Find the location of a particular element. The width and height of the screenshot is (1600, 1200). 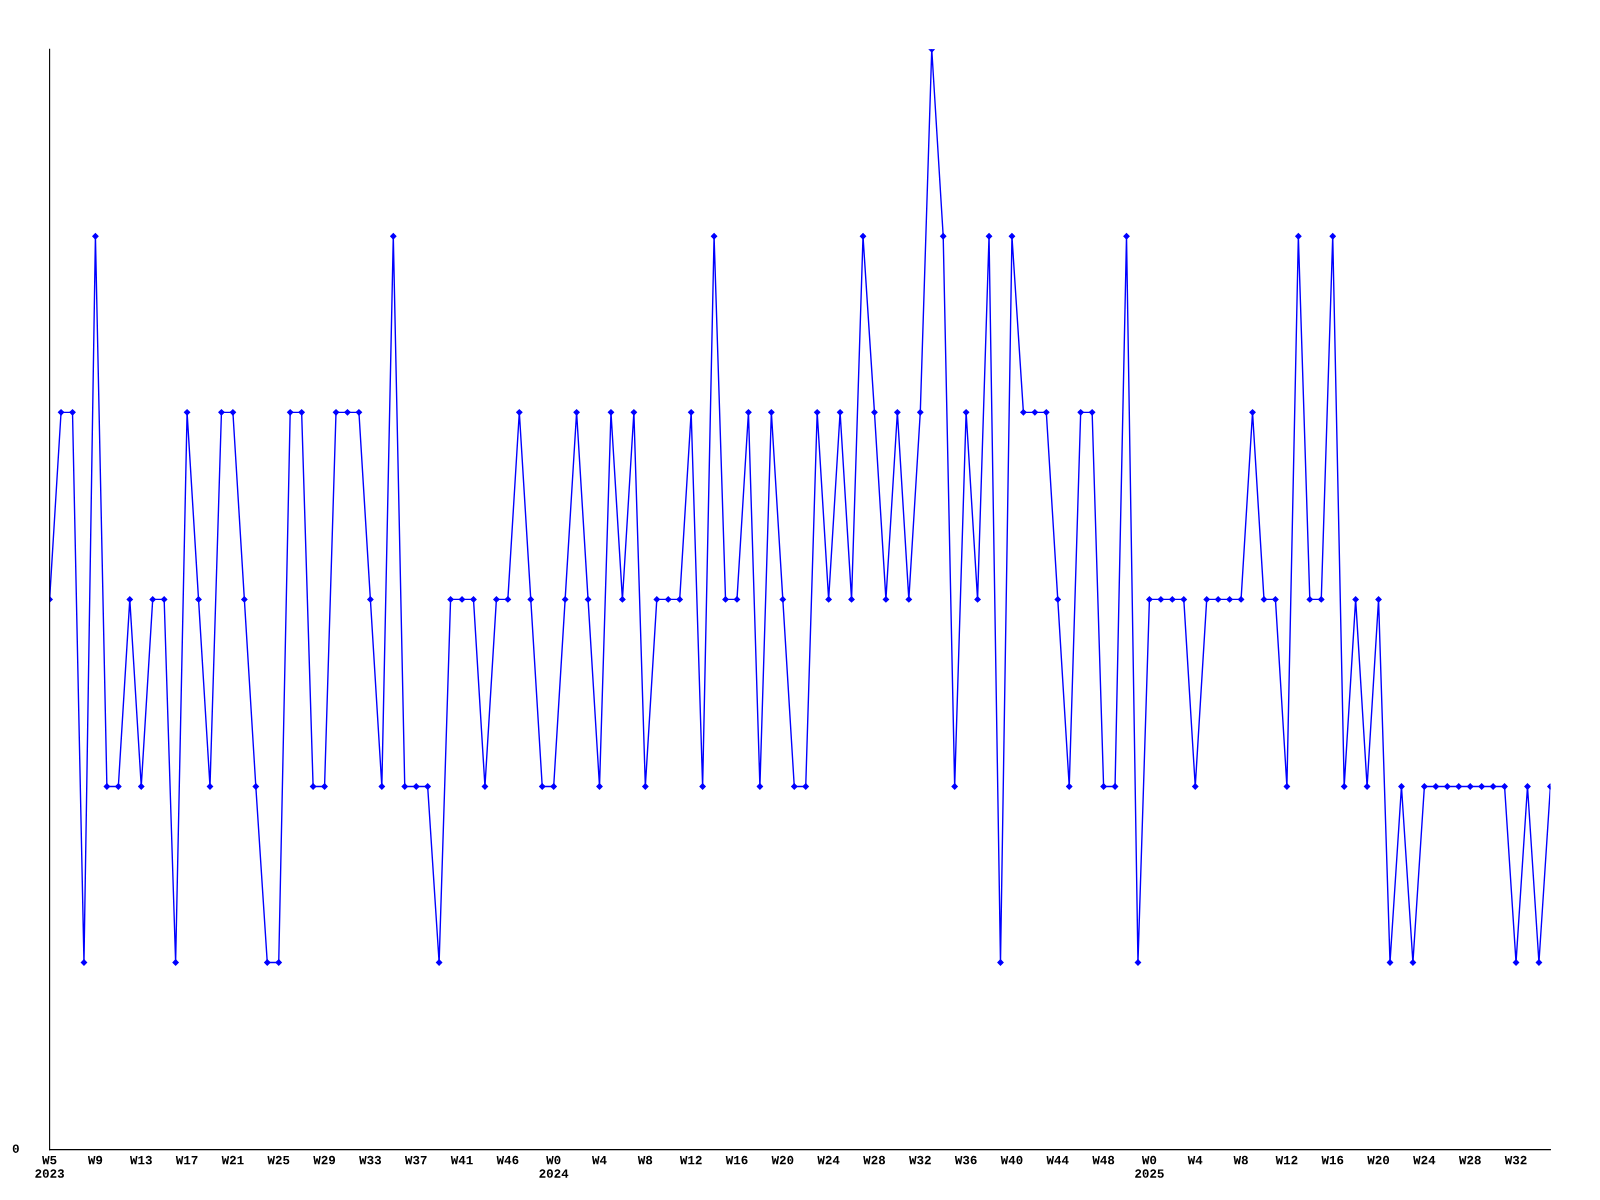

x-tick-label: W0 2024 is located at coordinates (554, 1166).